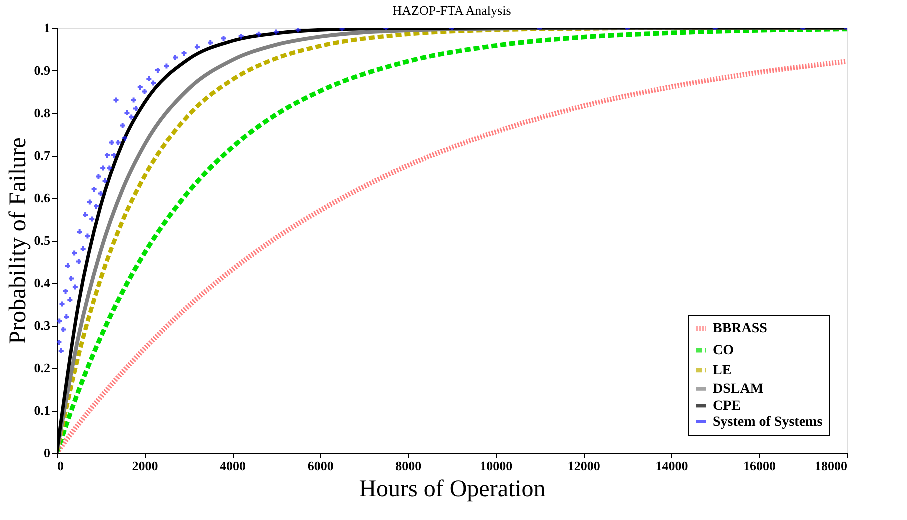 Image resolution: width=907 pixels, height=520 pixels. What do you see at coordinates (496, 466) in the screenshot?
I see `x-tick-label: 10000` at bounding box center [496, 466].